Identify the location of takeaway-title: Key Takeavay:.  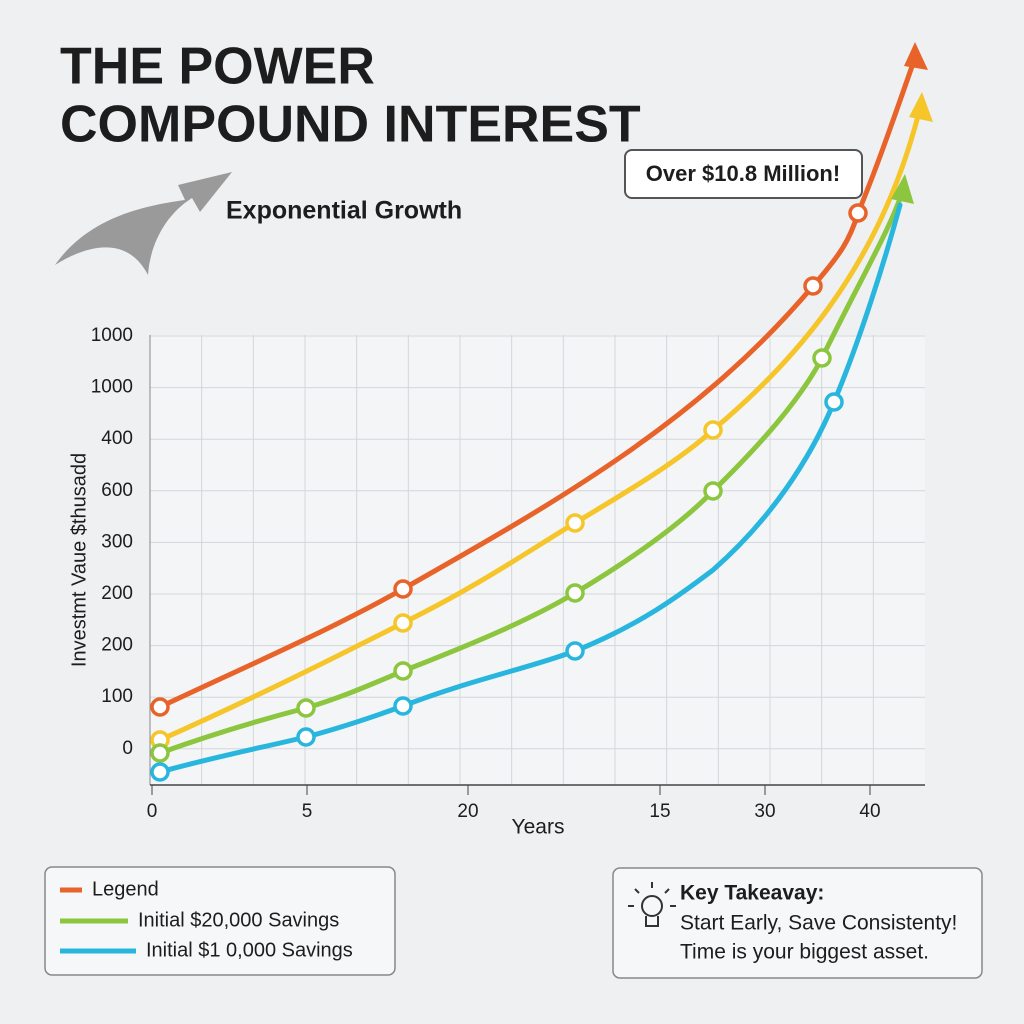
(752, 893).